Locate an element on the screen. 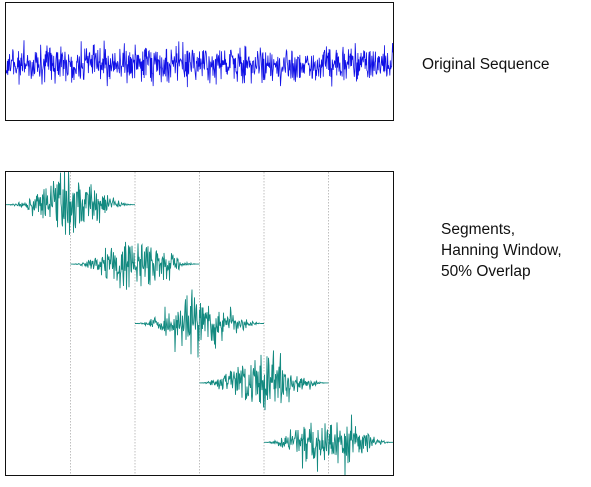 This screenshot has height=487, width=591. original-sequence-trace is located at coordinates (199, 64).